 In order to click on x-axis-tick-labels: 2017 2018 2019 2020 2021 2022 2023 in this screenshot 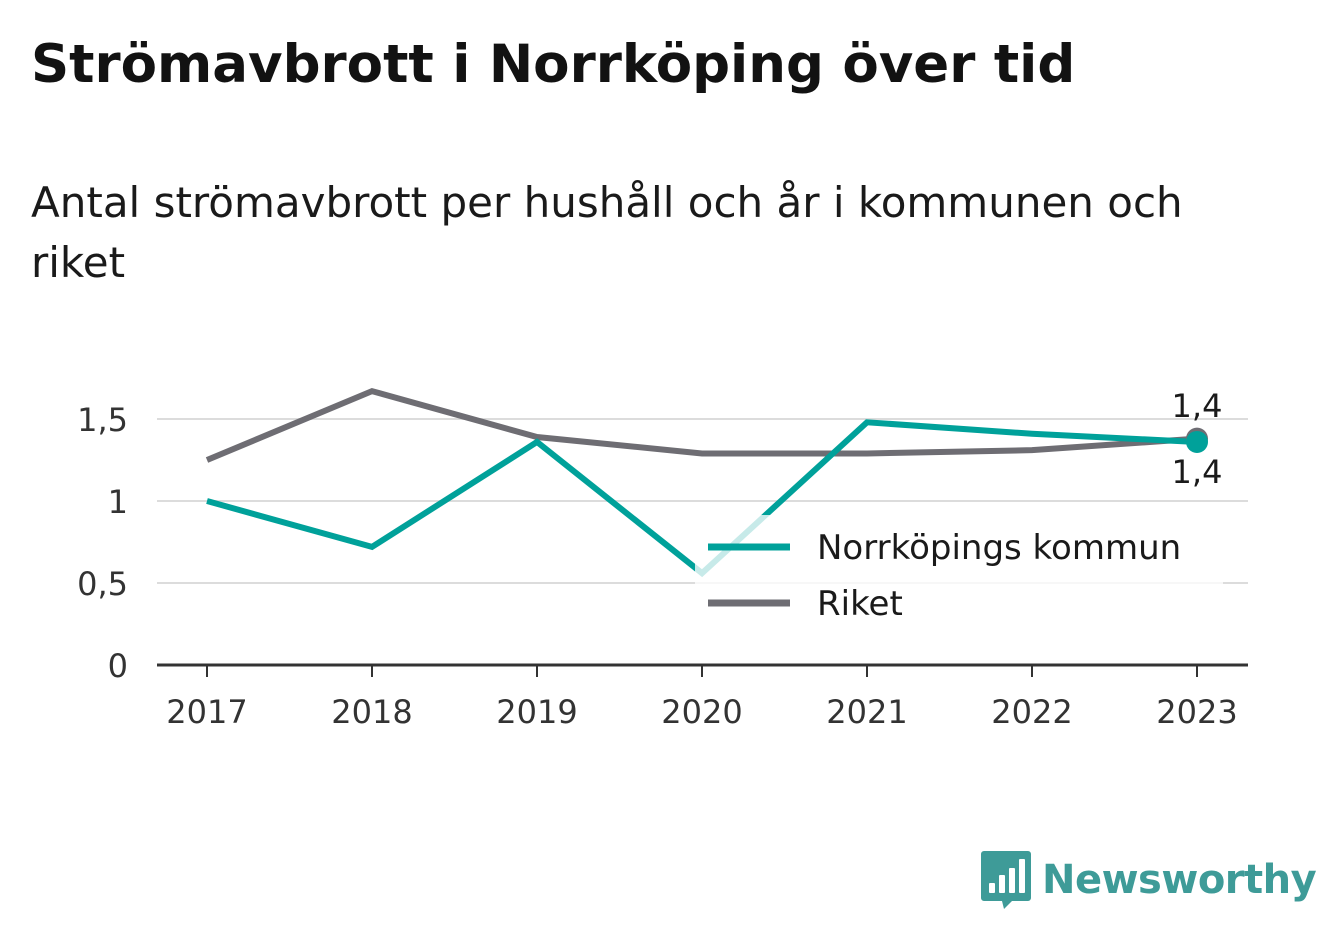, I will do `click(701, 712)`.